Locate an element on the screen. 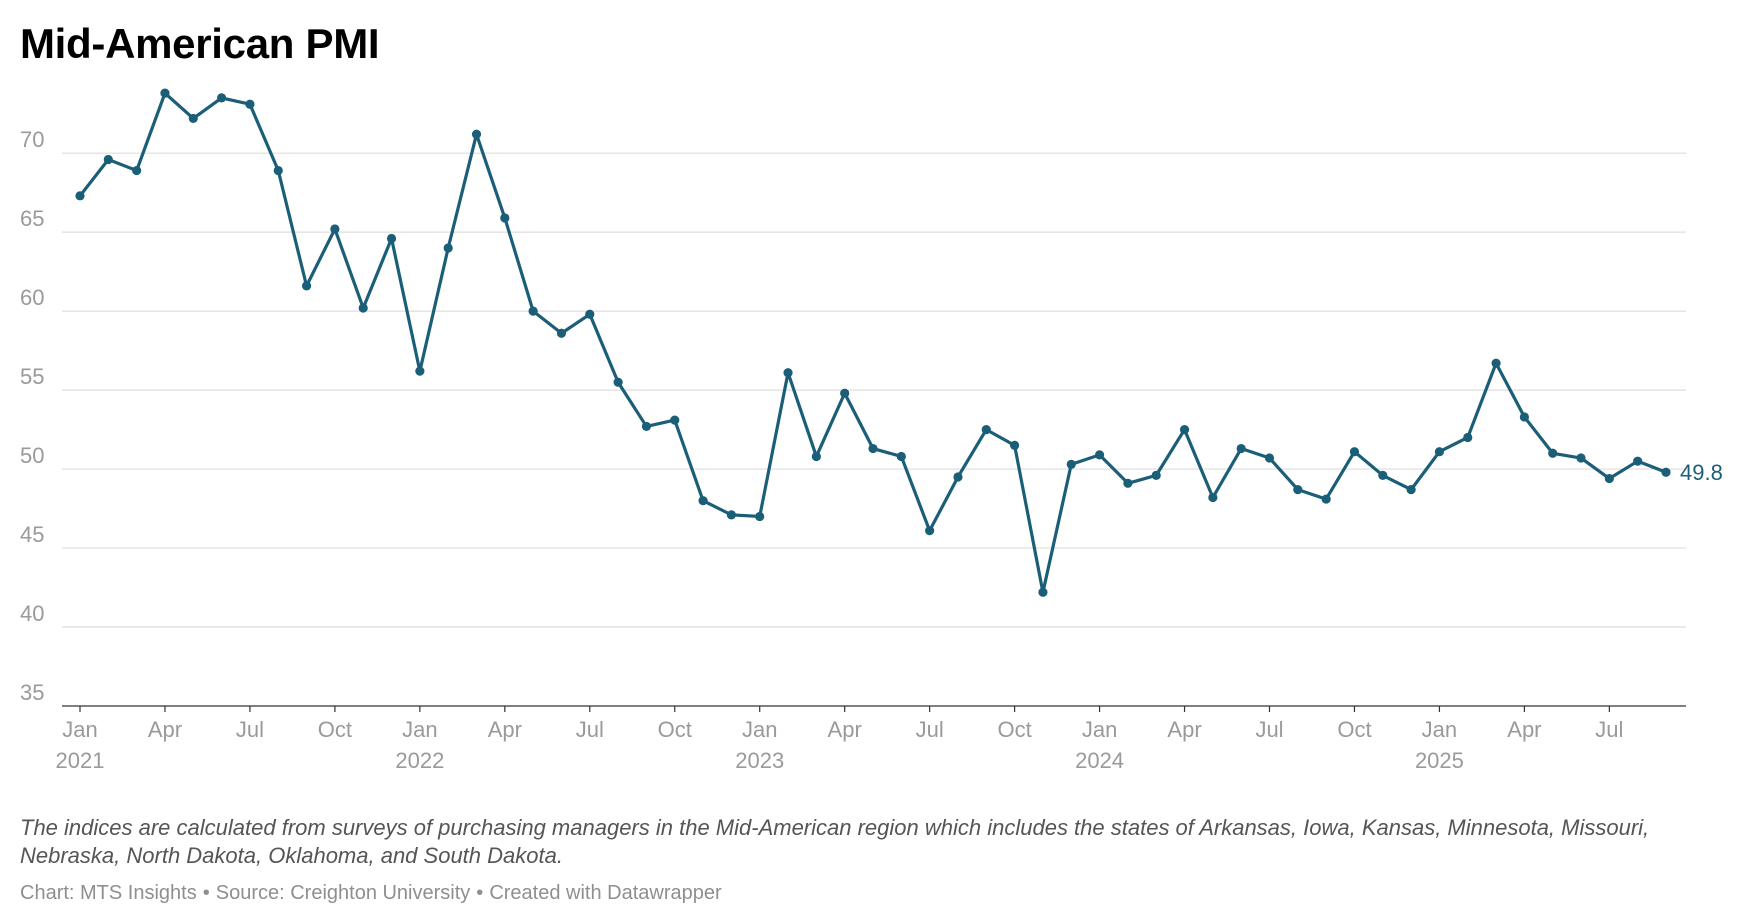  y-tick-label: 70 is located at coordinates (32, 139).